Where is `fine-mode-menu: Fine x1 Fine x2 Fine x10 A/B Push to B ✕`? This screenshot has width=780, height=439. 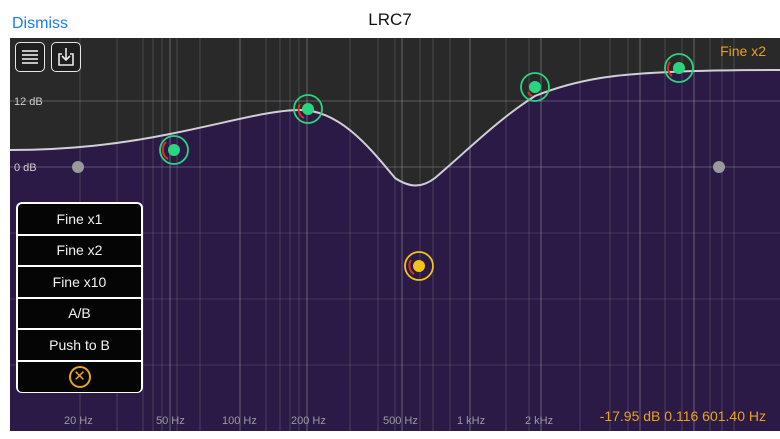 fine-mode-menu: Fine x1 Fine x2 Fine x10 A/B Push to B ✕ is located at coordinates (79, 297).